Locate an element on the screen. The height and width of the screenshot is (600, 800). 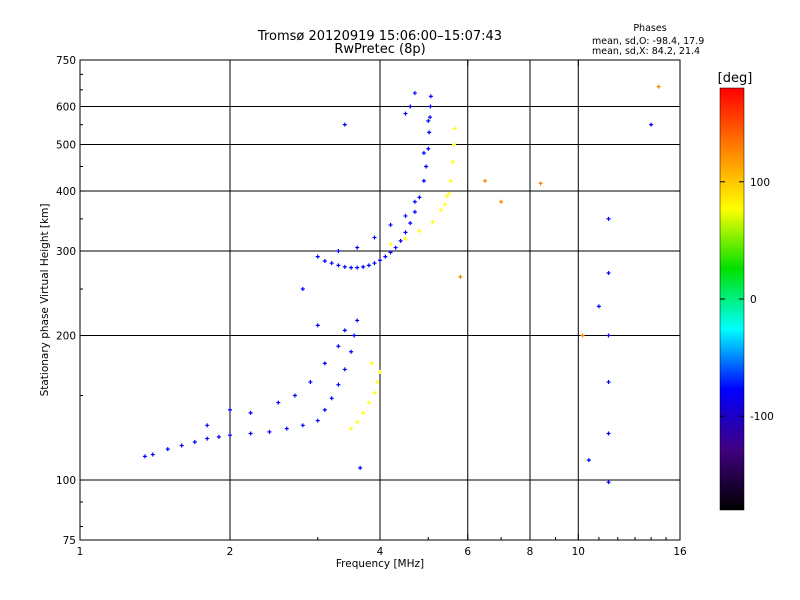
y-tick-label: 600 is located at coordinates (66, 108).